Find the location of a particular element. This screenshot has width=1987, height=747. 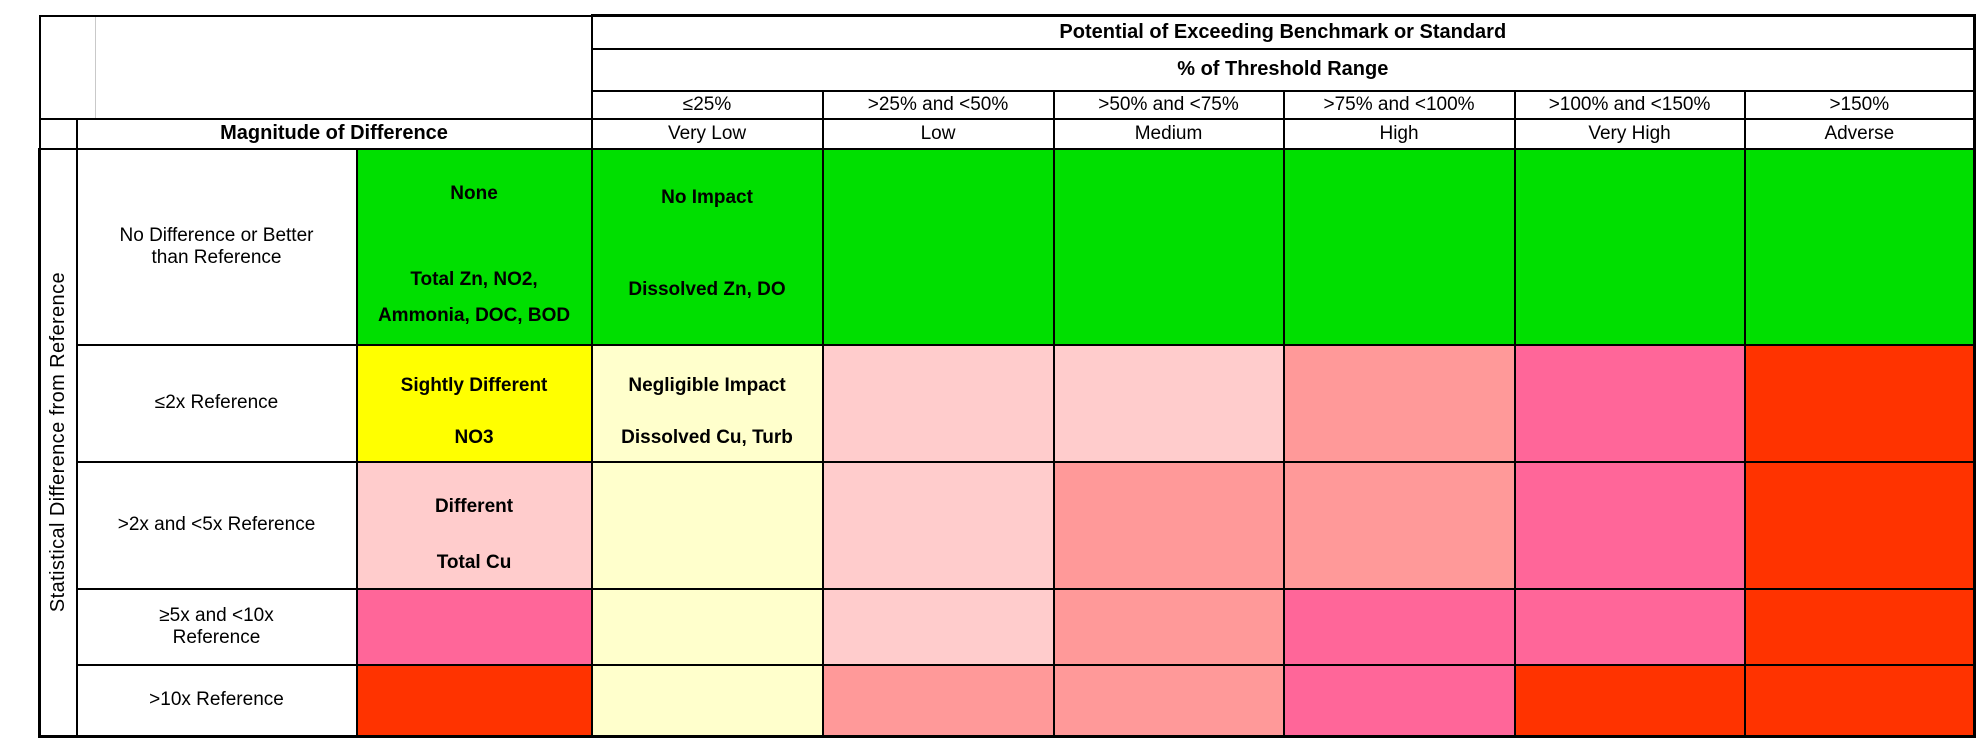

row-label-3: ≥5x and <10x Reference is located at coordinates (216, 626).